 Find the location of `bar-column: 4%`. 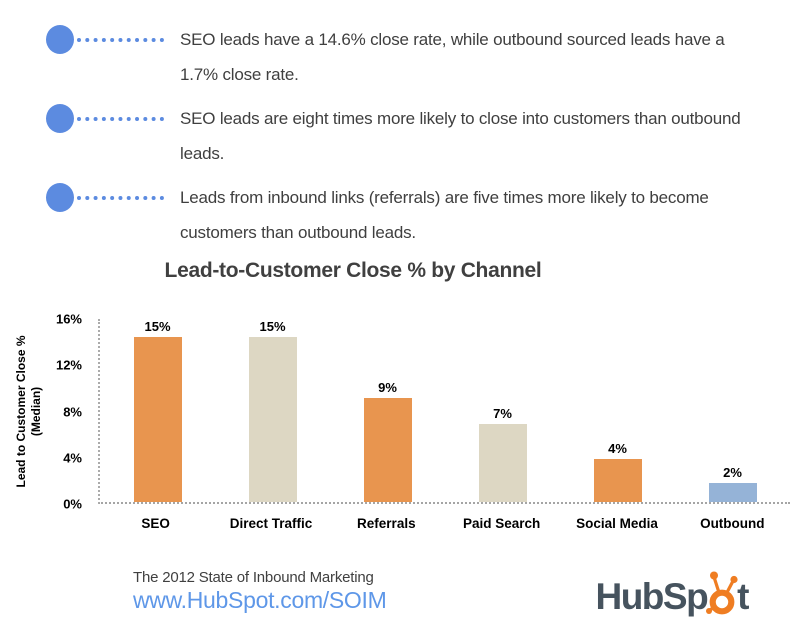

bar-column: 4% is located at coordinates (617, 410).